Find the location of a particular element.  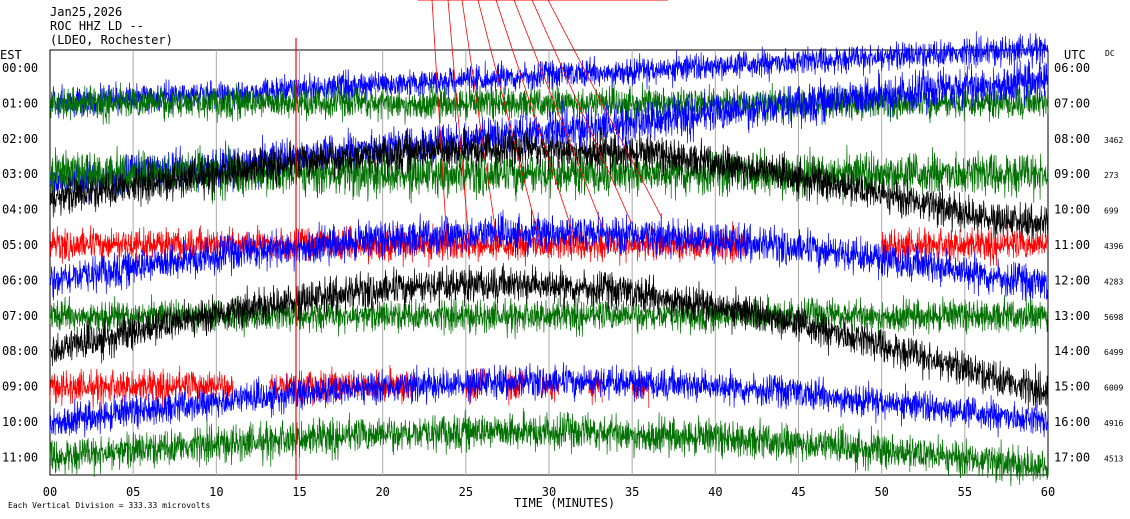

x-tick-label: 60 is located at coordinates (1048, 492).